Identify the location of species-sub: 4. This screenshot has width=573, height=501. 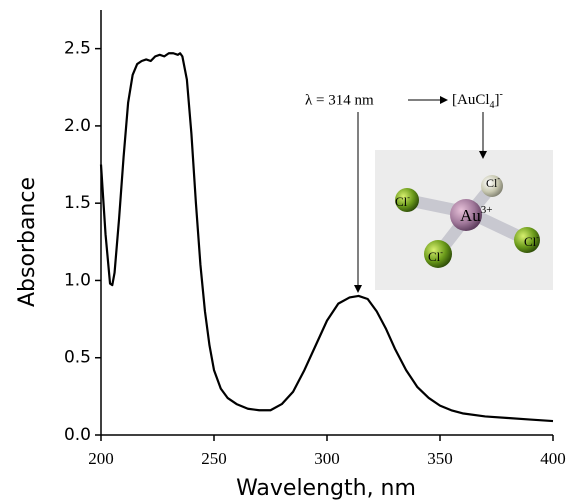
(492, 105).